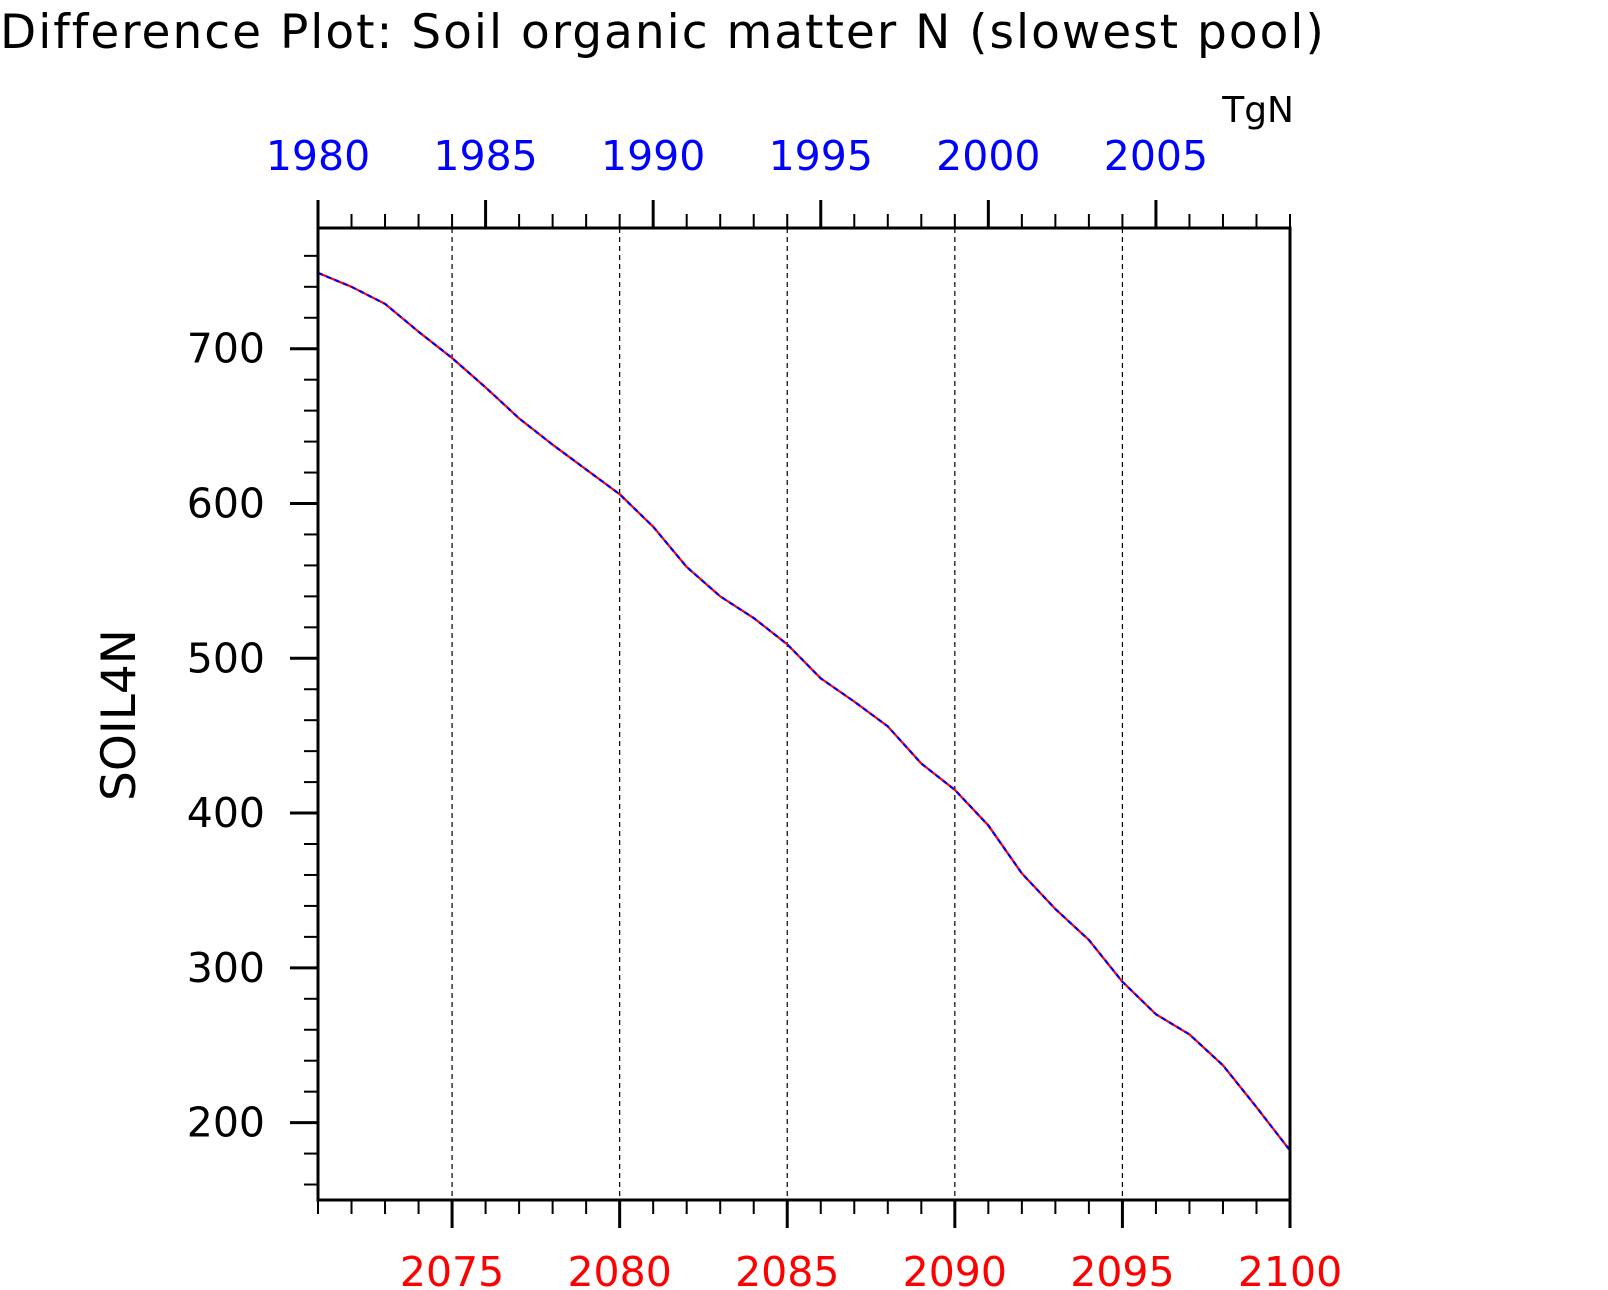 This screenshot has width=1608, height=1290. What do you see at coordinates (226, 1123) in the screenshot?
I see `y-tick-label-200: 200` at bounding box center [226, 1123].